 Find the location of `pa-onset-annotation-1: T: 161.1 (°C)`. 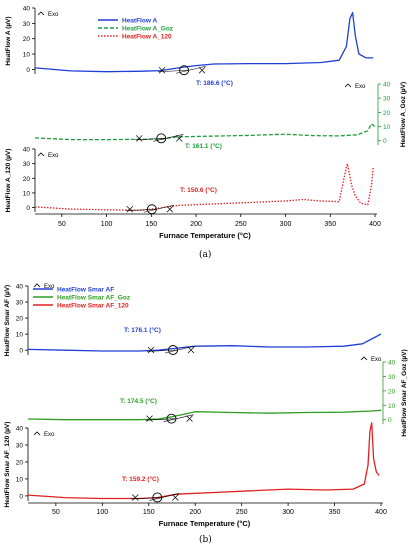

pa-onset-annotation-1: T: 161.1 (°C) is located at coordinates (203, 146).